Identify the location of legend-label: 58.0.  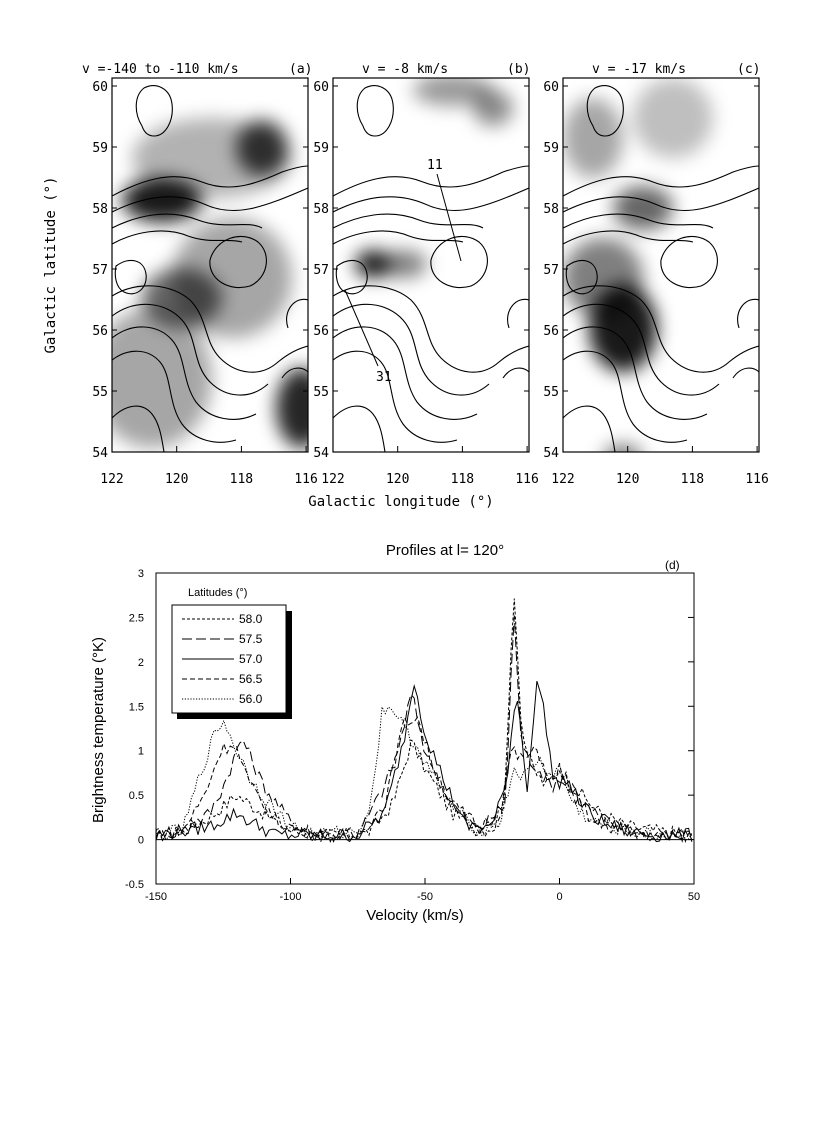
(251, 619).